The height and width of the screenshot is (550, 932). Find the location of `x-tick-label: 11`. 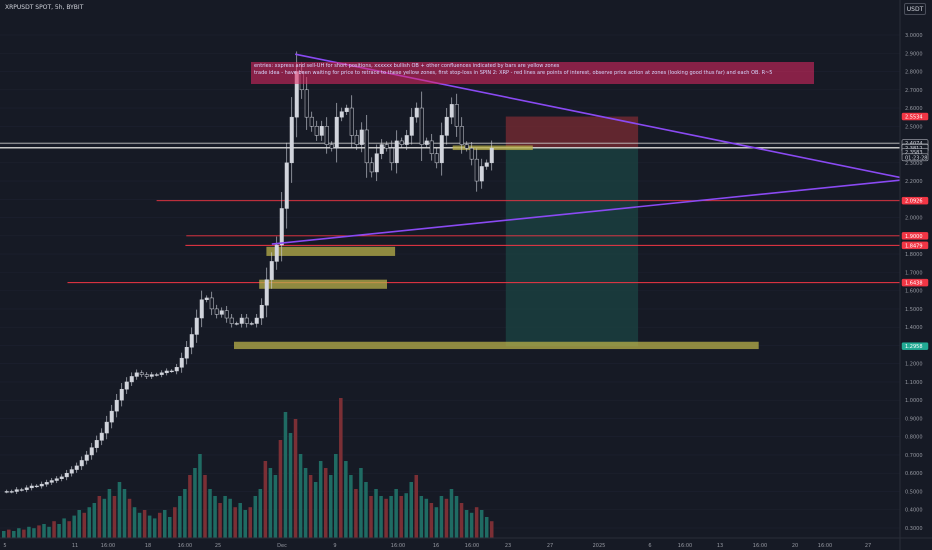

x-tick-label: 11 is located at coordinates (75, 546).